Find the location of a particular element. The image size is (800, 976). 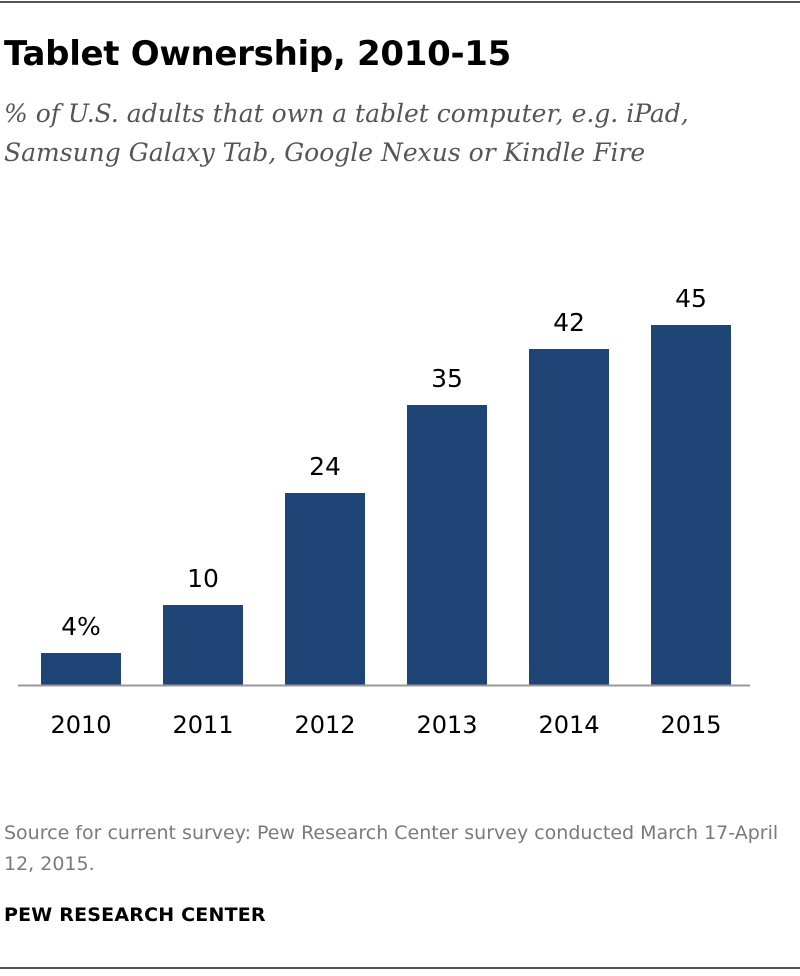

bottom-rule is located at coordinates (400, 968).